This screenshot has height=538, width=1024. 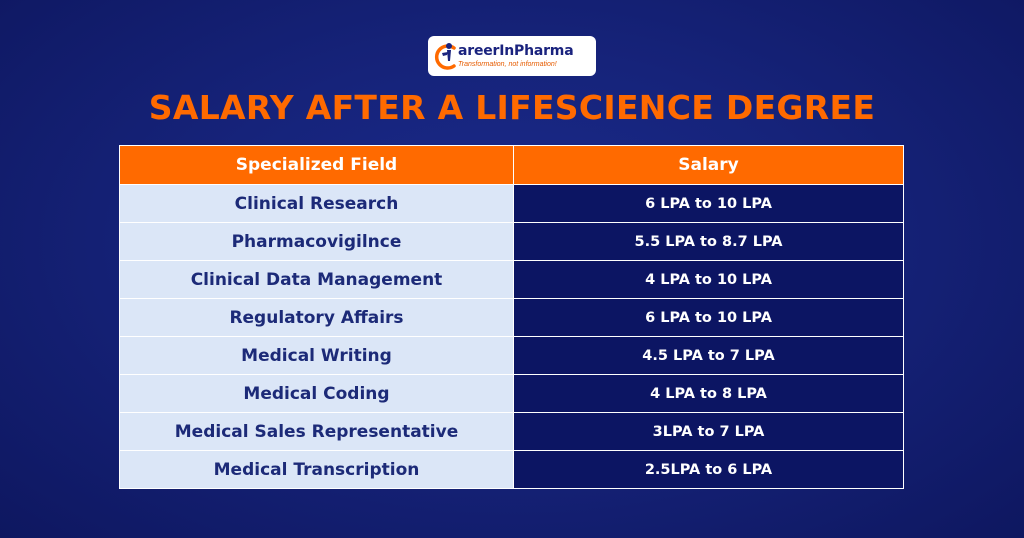 I want to click on table-header-row: Specialized Field Salary, so click(x=511, y=165).